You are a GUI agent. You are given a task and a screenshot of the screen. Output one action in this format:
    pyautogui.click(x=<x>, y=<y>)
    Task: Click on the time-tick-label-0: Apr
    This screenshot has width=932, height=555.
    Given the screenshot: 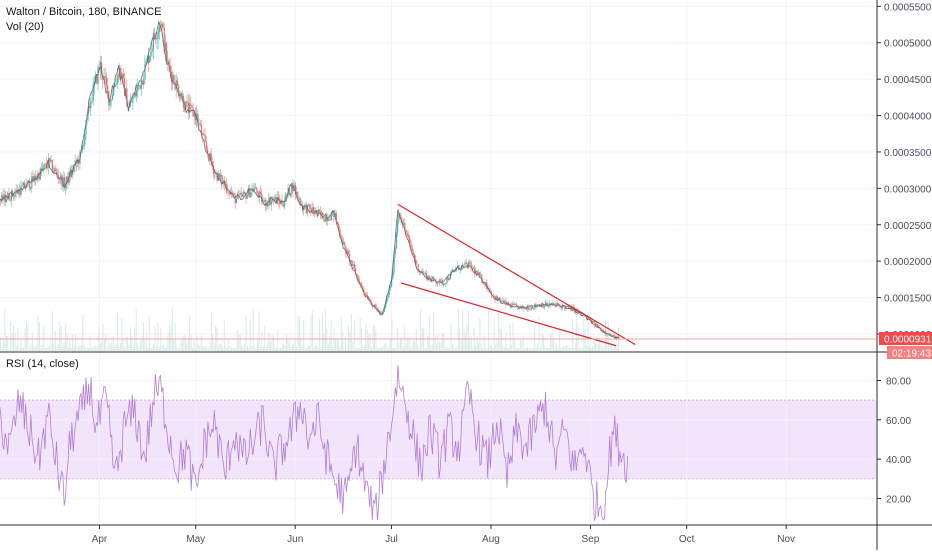 What is the action you would take?
    pyautogui.click(x=100, y=539)
    